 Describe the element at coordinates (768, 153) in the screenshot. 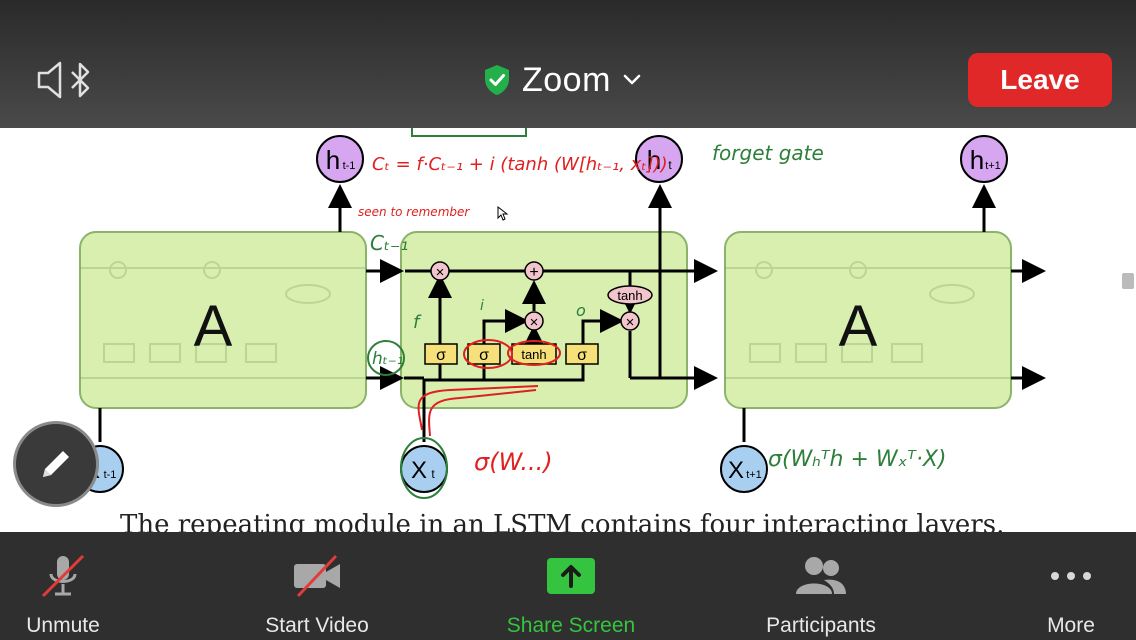

I see `annotation-forget-gate: forget gate` at that location.